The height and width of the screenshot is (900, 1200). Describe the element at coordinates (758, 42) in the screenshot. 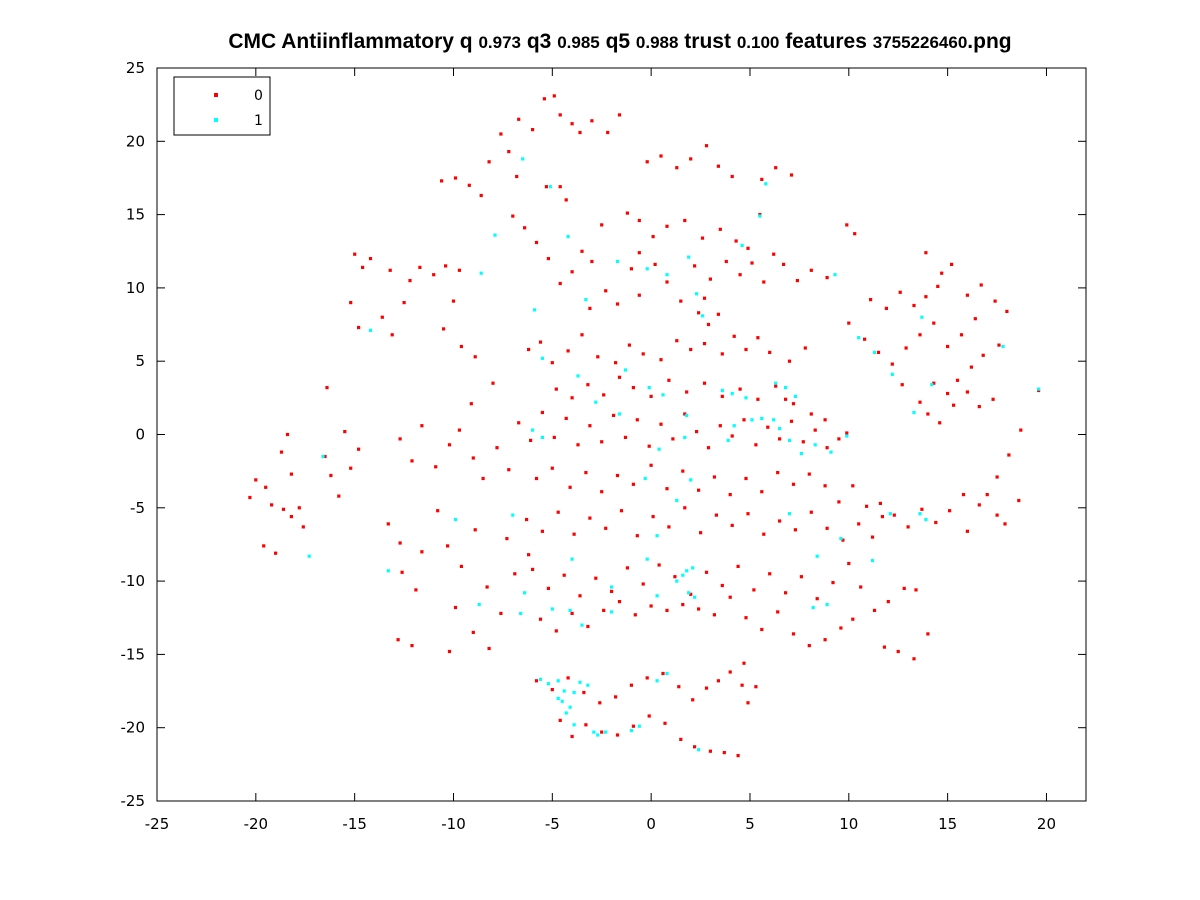

I see `title-part: 0.100` at that location.